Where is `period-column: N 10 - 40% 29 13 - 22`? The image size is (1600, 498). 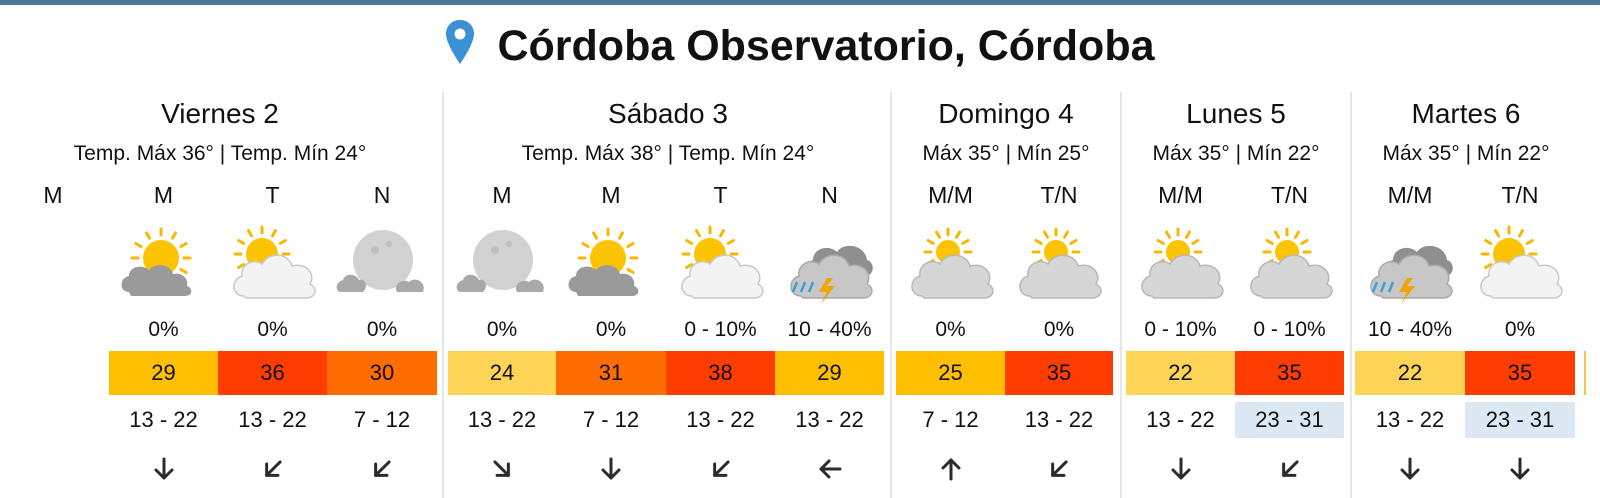 period-column: N 10 - 40% 29 13 - 22 is located at coordinates (829, 294).